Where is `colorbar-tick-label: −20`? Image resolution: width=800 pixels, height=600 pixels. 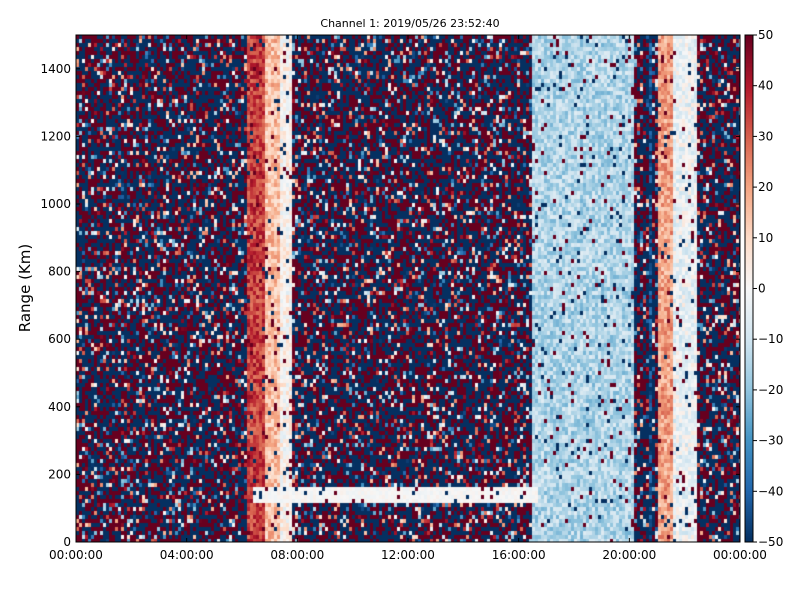 colorbar-tick-label: −20 is located at coordinates (770, 390).